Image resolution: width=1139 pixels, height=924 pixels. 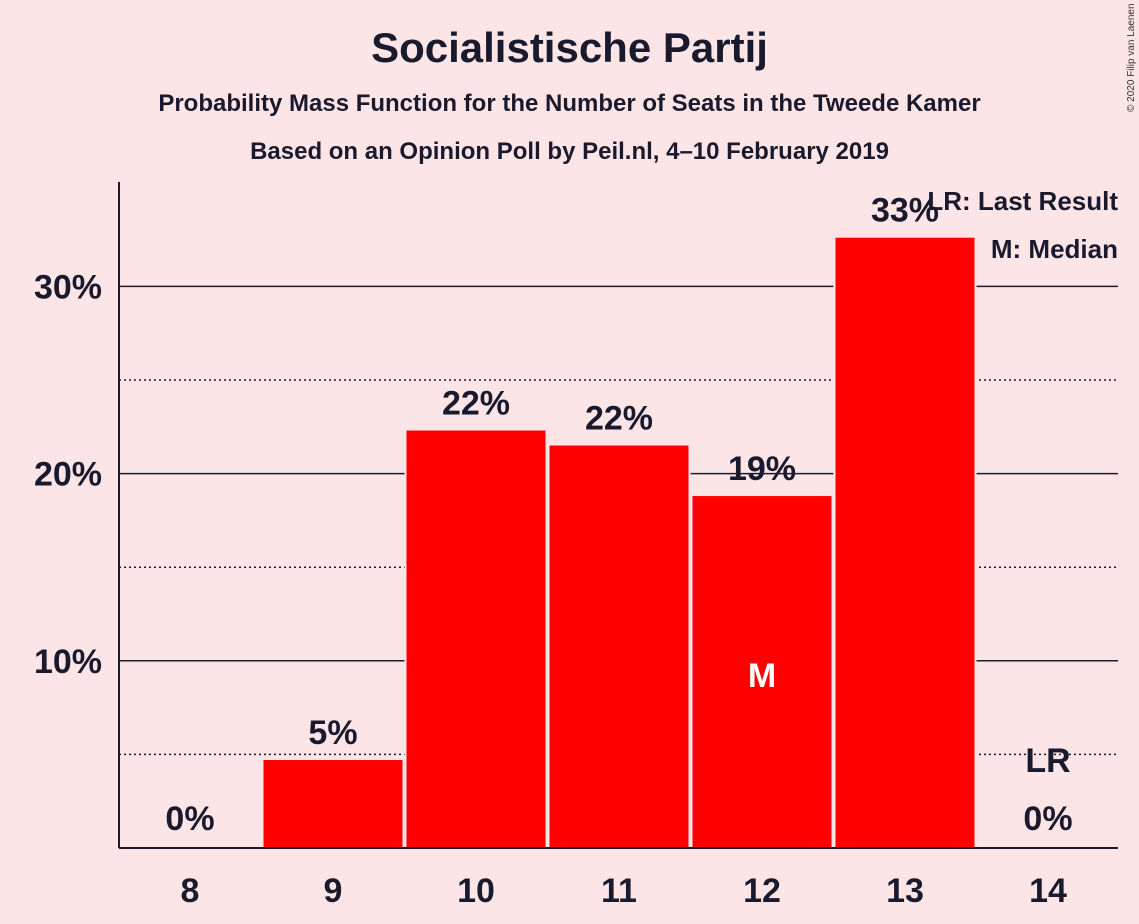 I want to click on x-tick-label: 14, so click(x=1048, y=891).